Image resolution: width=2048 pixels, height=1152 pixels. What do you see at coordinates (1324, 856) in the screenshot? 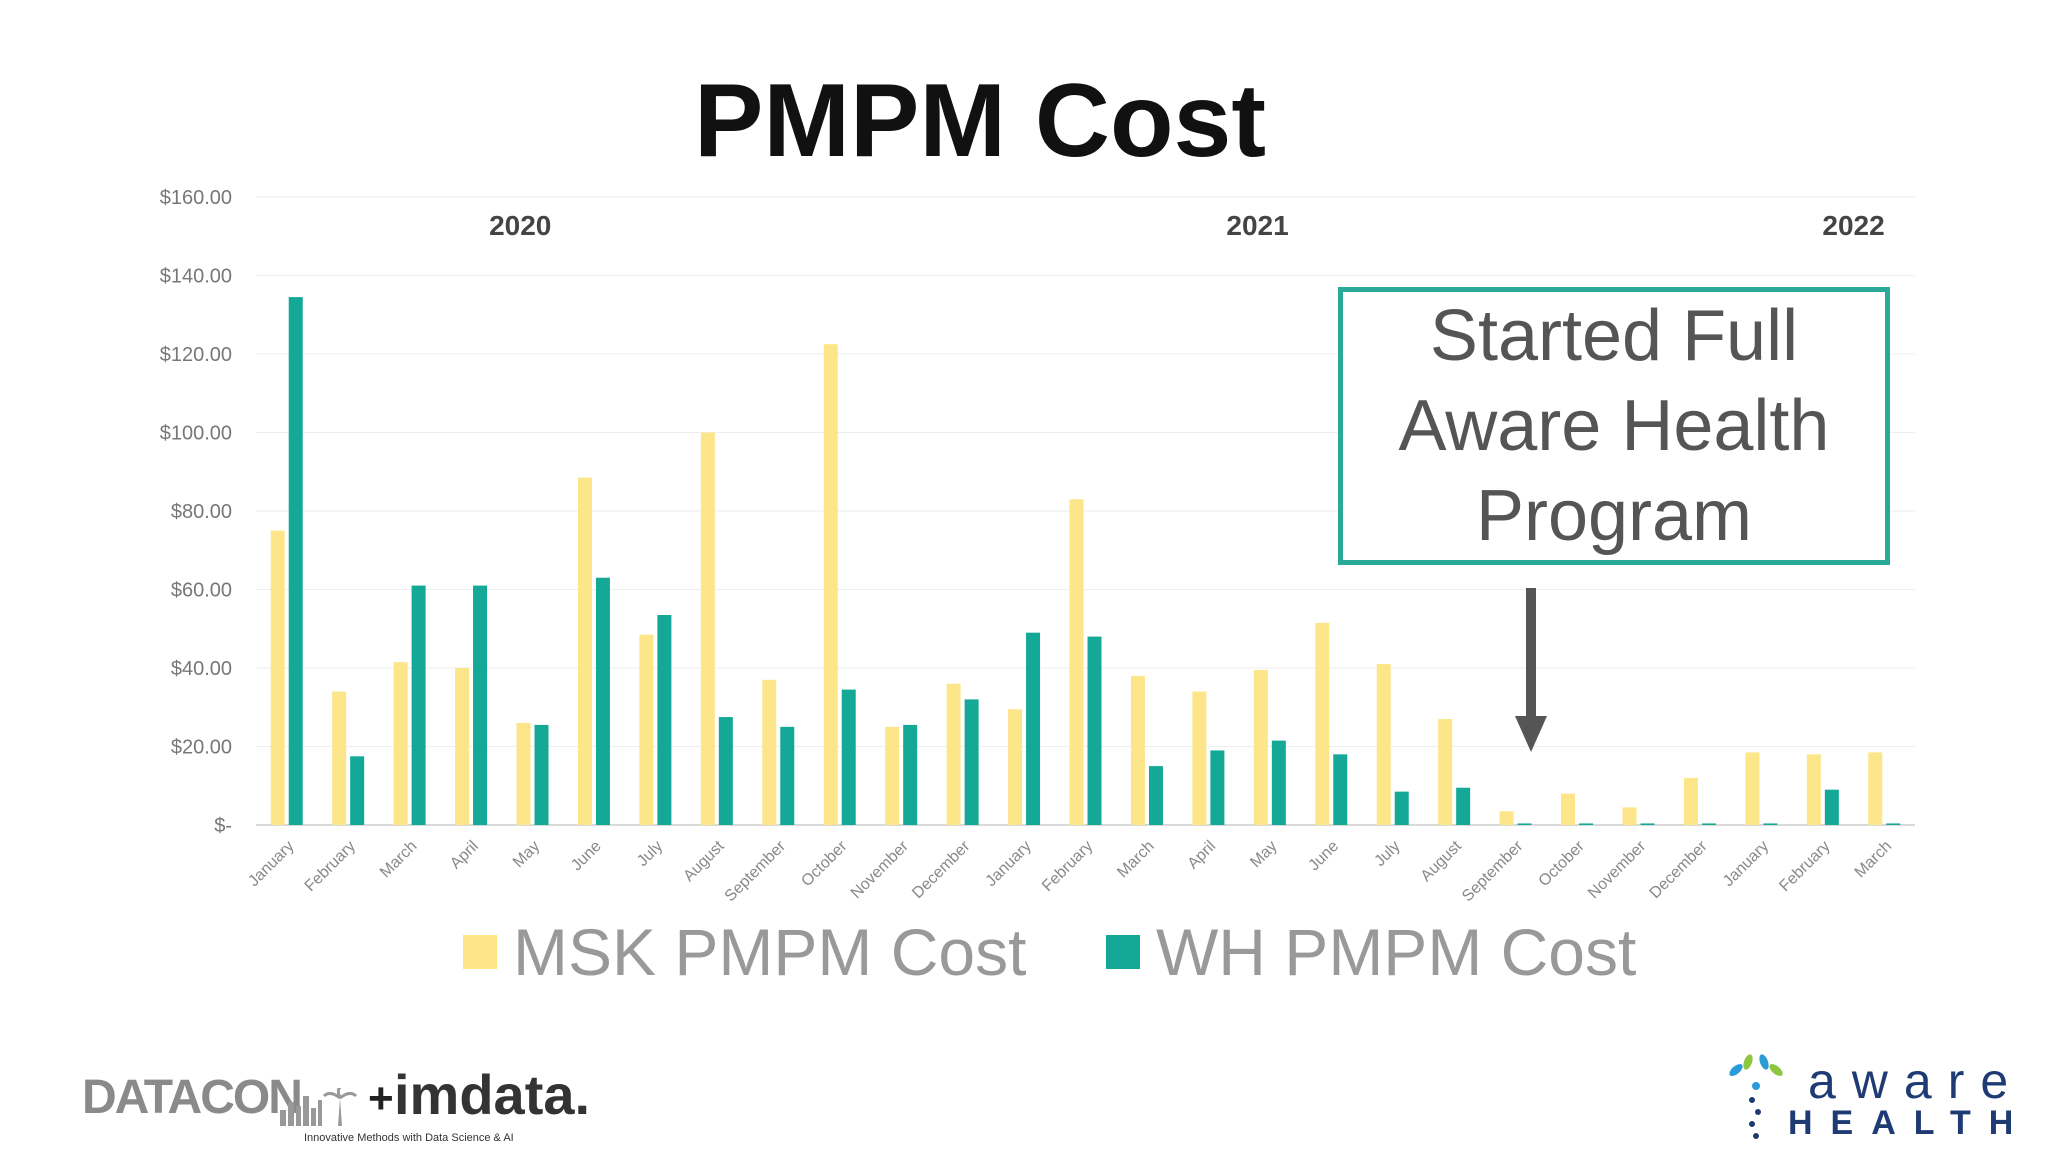
I see `x-tick-label: June` at bounding box center [1324, 856].